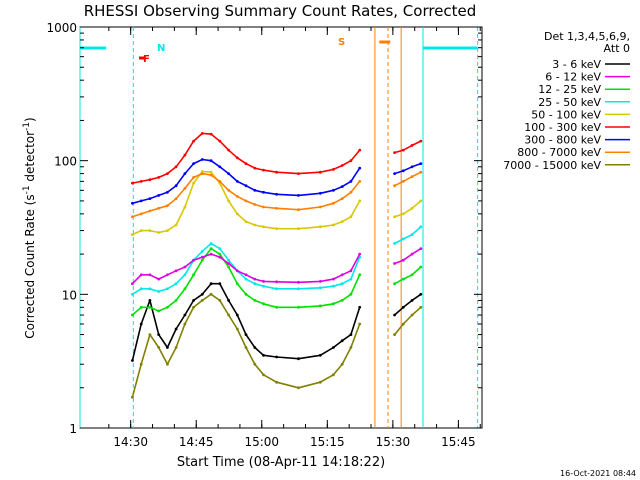  I want to click on x-tick-label: 14:45, so click(196, 442).